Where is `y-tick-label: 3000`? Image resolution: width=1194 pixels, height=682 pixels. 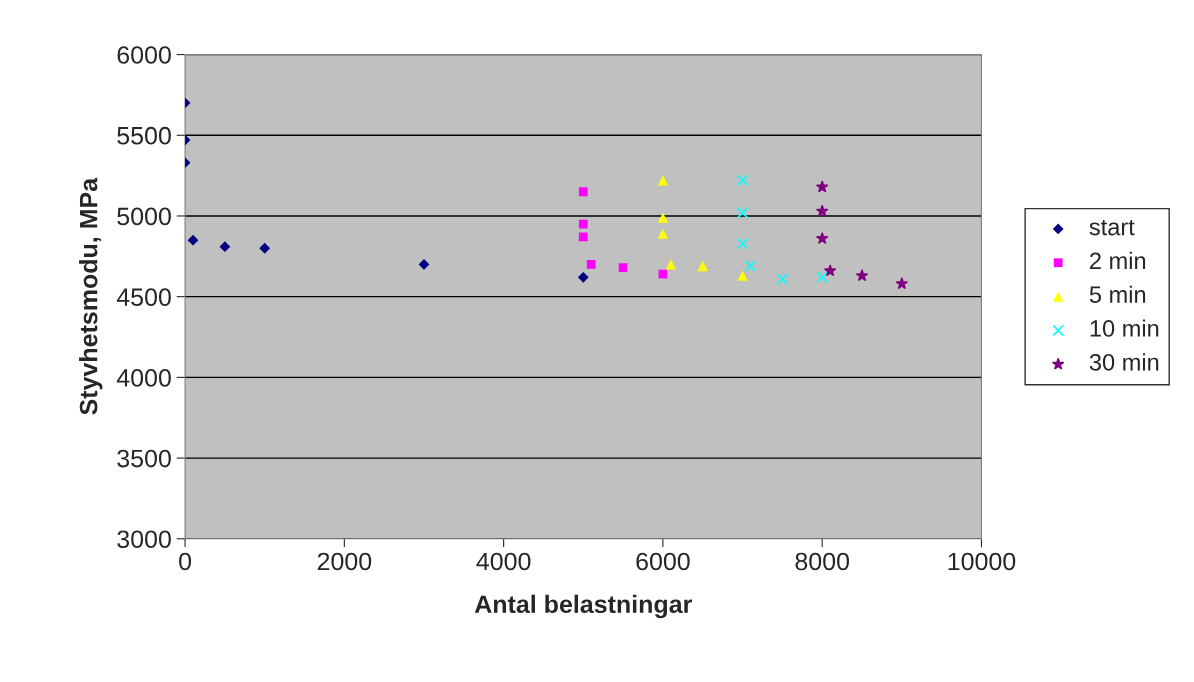 y-tick-label: 3000 is located at coordinates (144, 539).